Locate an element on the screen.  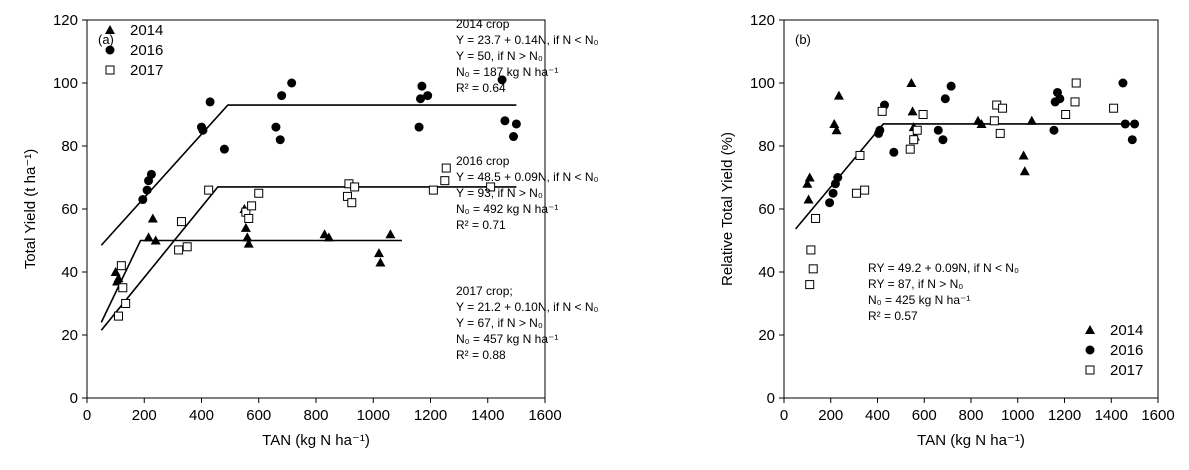
x-tick-label: 0 is located at coordinates (87, 415).